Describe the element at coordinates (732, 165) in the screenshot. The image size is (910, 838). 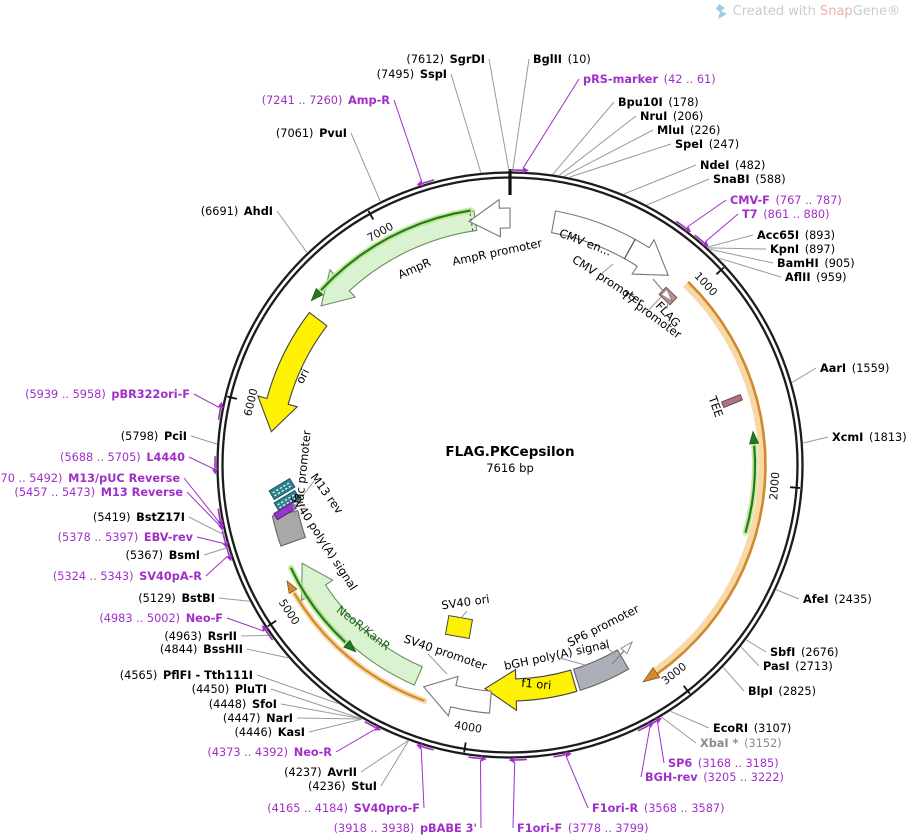
I see `site-label-ndei: NdeI (482)` at that location.